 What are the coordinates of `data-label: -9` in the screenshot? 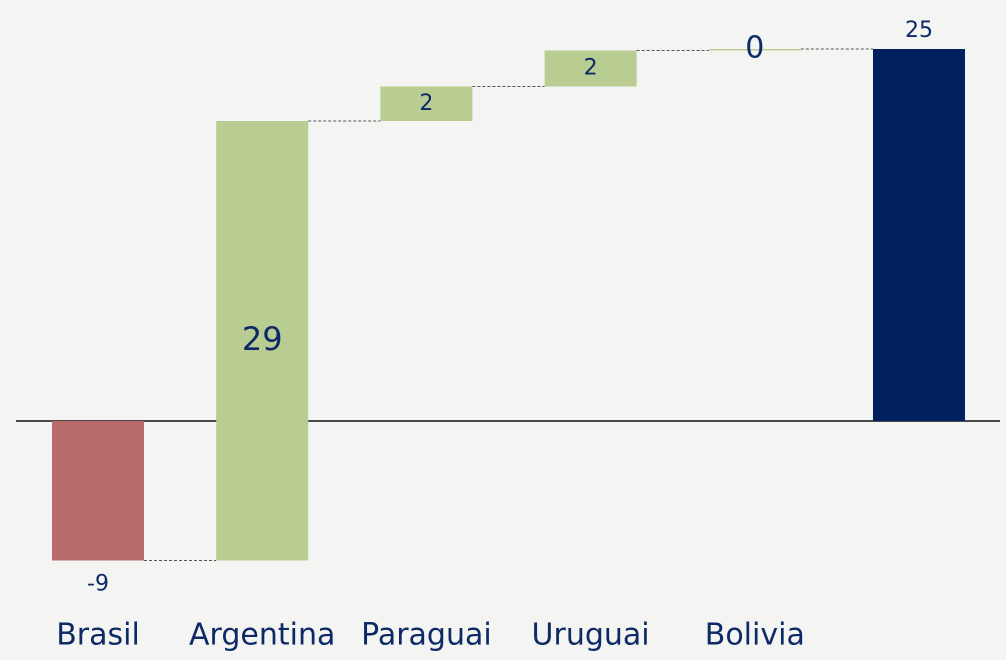 It's located at (98, 584).